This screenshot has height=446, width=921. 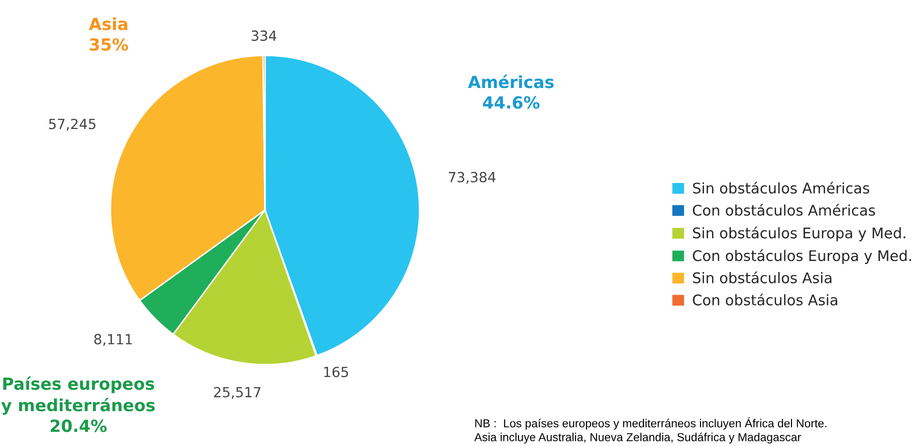 I want to click on data-label: 334, so click(x=264, y=35).